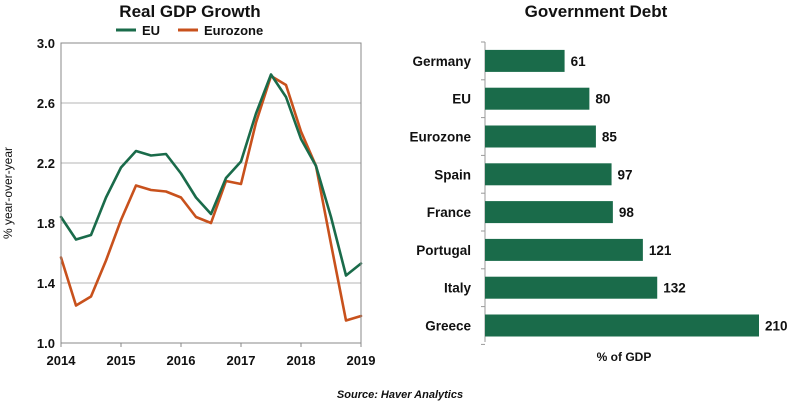 The width and height of the screenshot is (800, 404). I want to click on gdp-y-tick-label: 2.6, so click(46, 103).